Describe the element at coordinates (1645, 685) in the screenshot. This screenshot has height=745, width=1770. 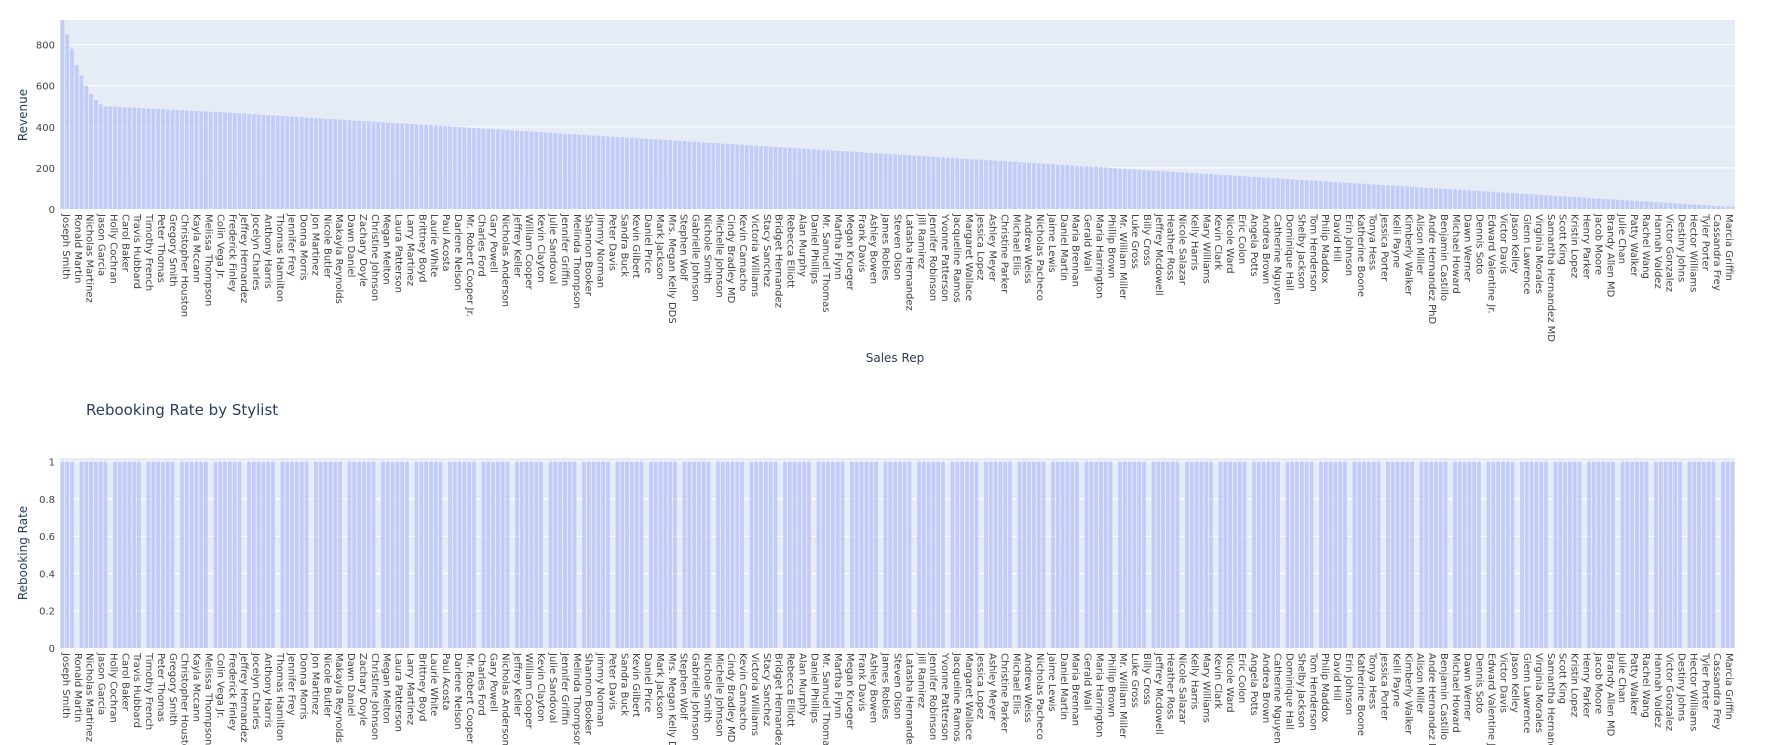
I see `rebooking-x-tick-label: Rachel Wang` at that location.